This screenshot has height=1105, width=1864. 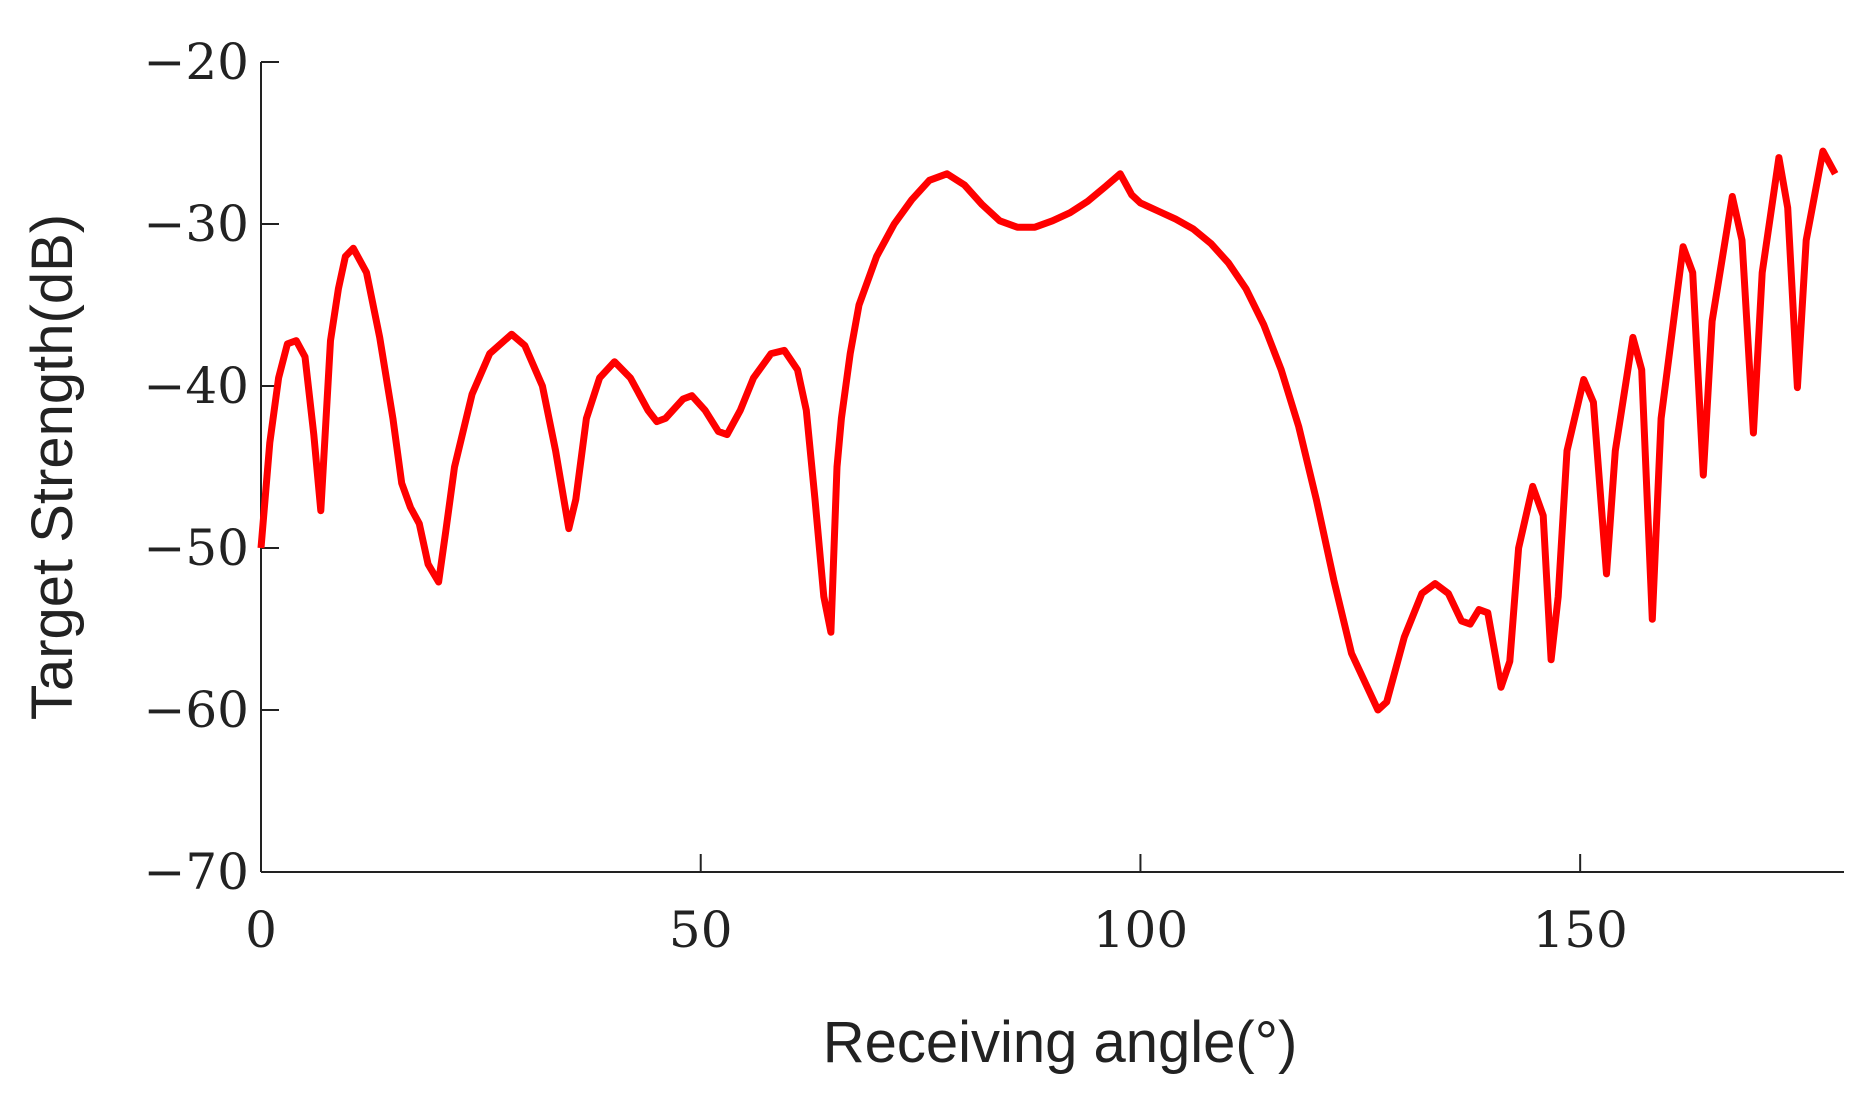 What do you see at coordinates (196, 872) in the screenshot?
I see `y-tick-label: −70` at bounding box center [196, 872].